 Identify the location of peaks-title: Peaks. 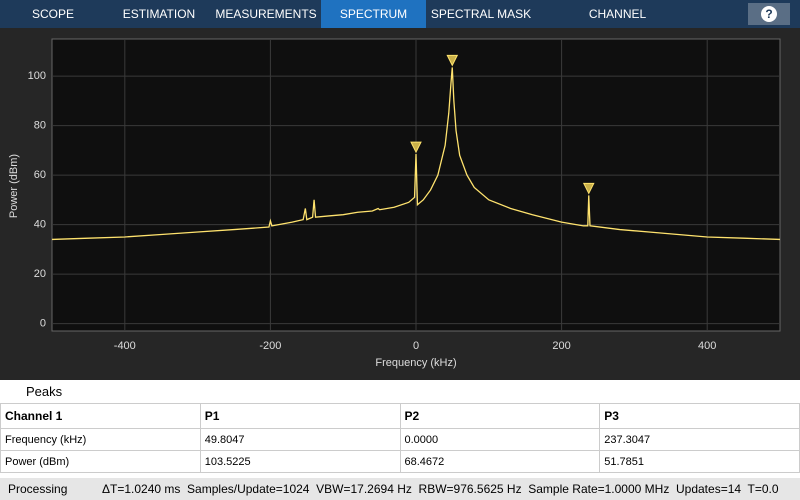
(44, 391).